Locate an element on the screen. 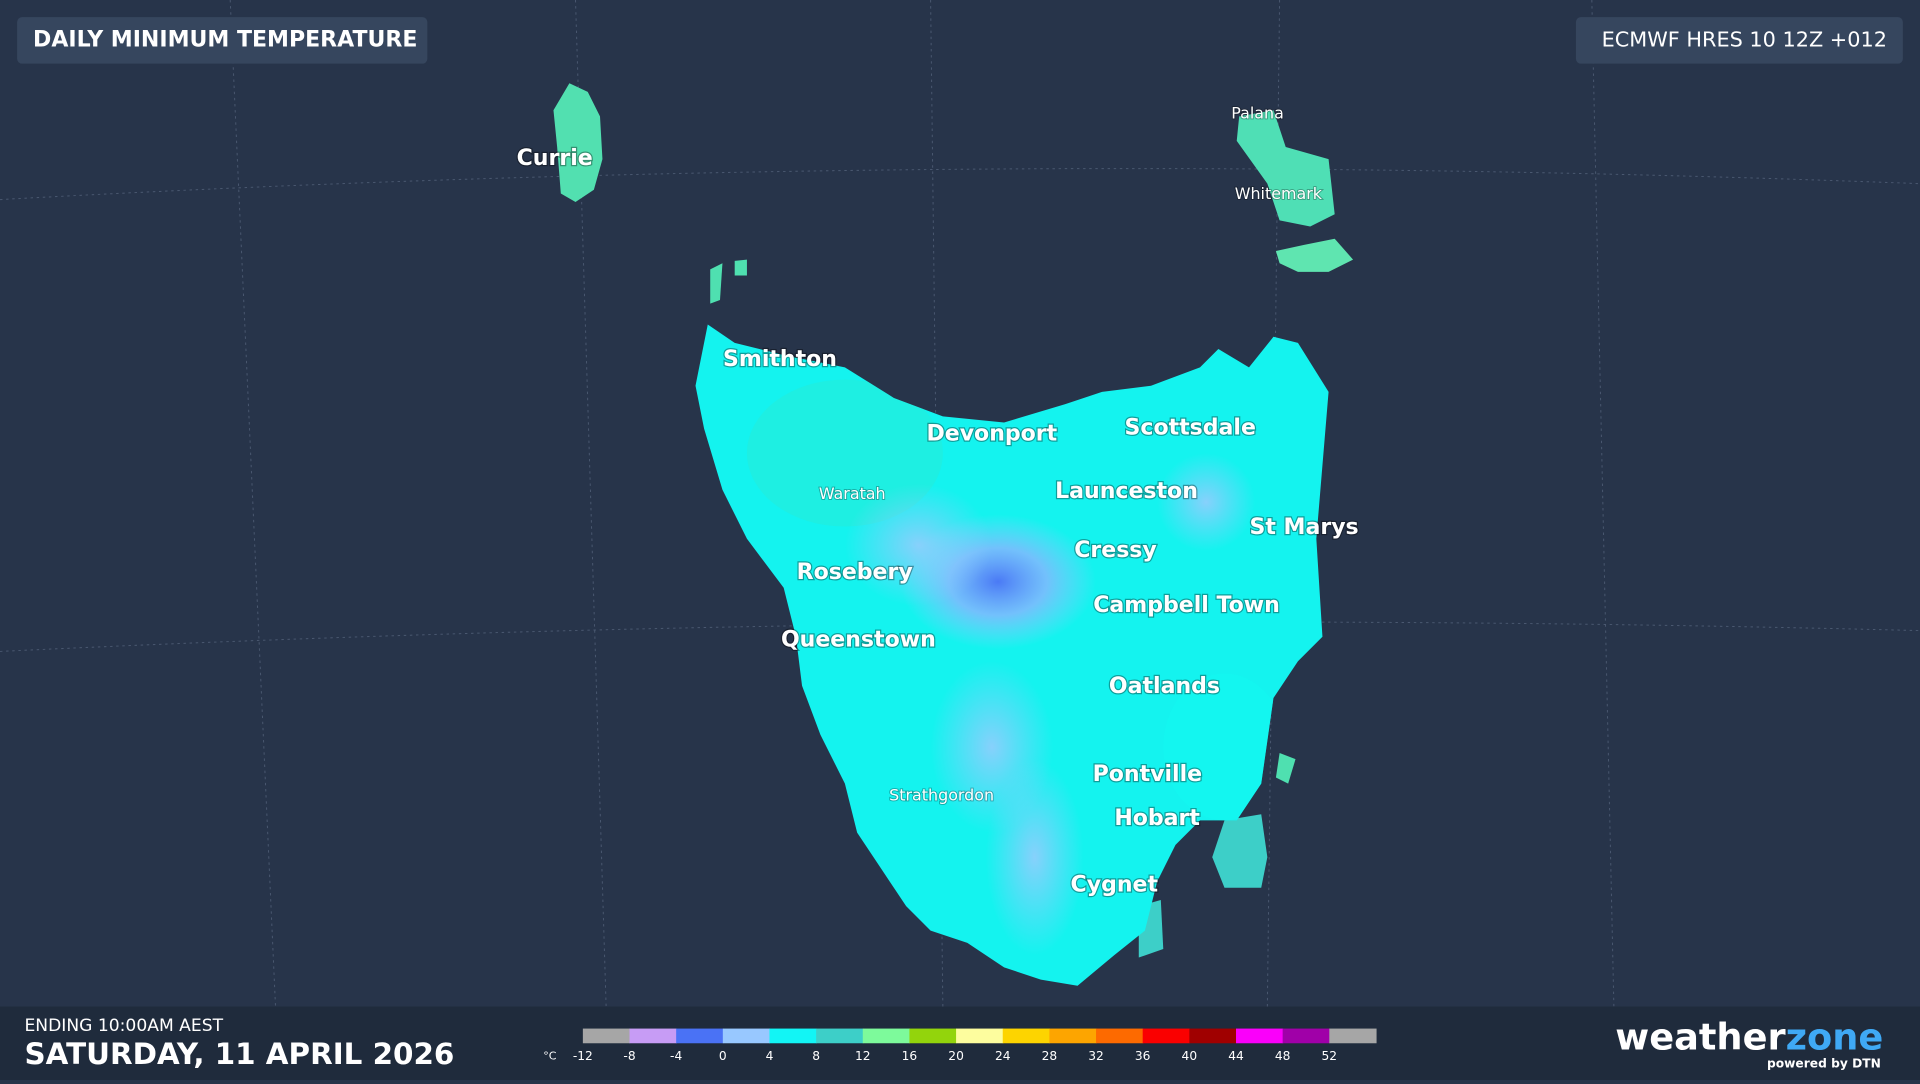 The image size is (1920, 1084). title-box is located at coordinates (222, 40).